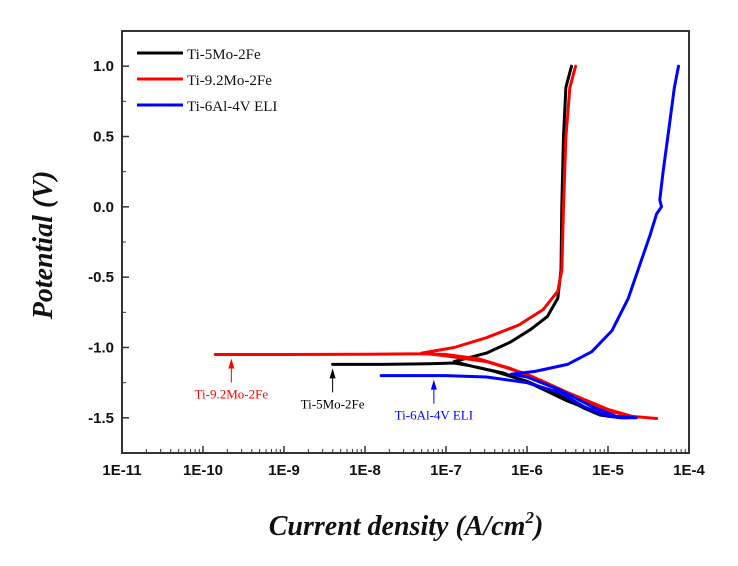 The width and height of the screenshot is (738, 566). I want to click on x-axis-label-close: ), so click(537, 526).